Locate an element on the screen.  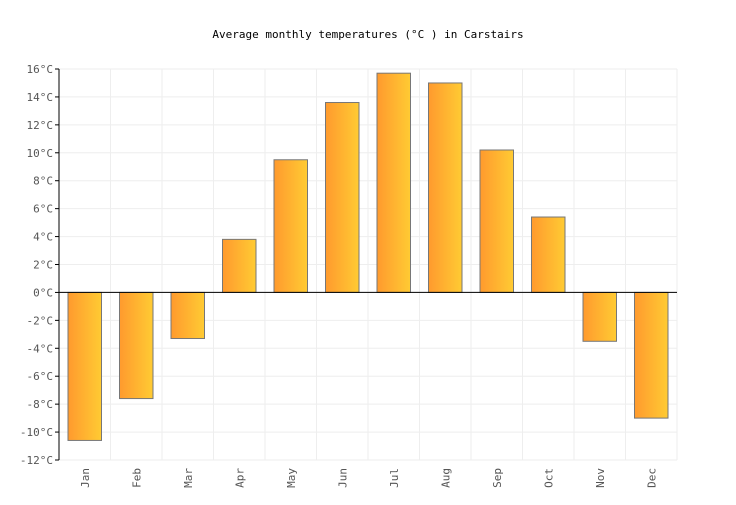
y-tick-label: 0°C is located at coordinates (43, 292).